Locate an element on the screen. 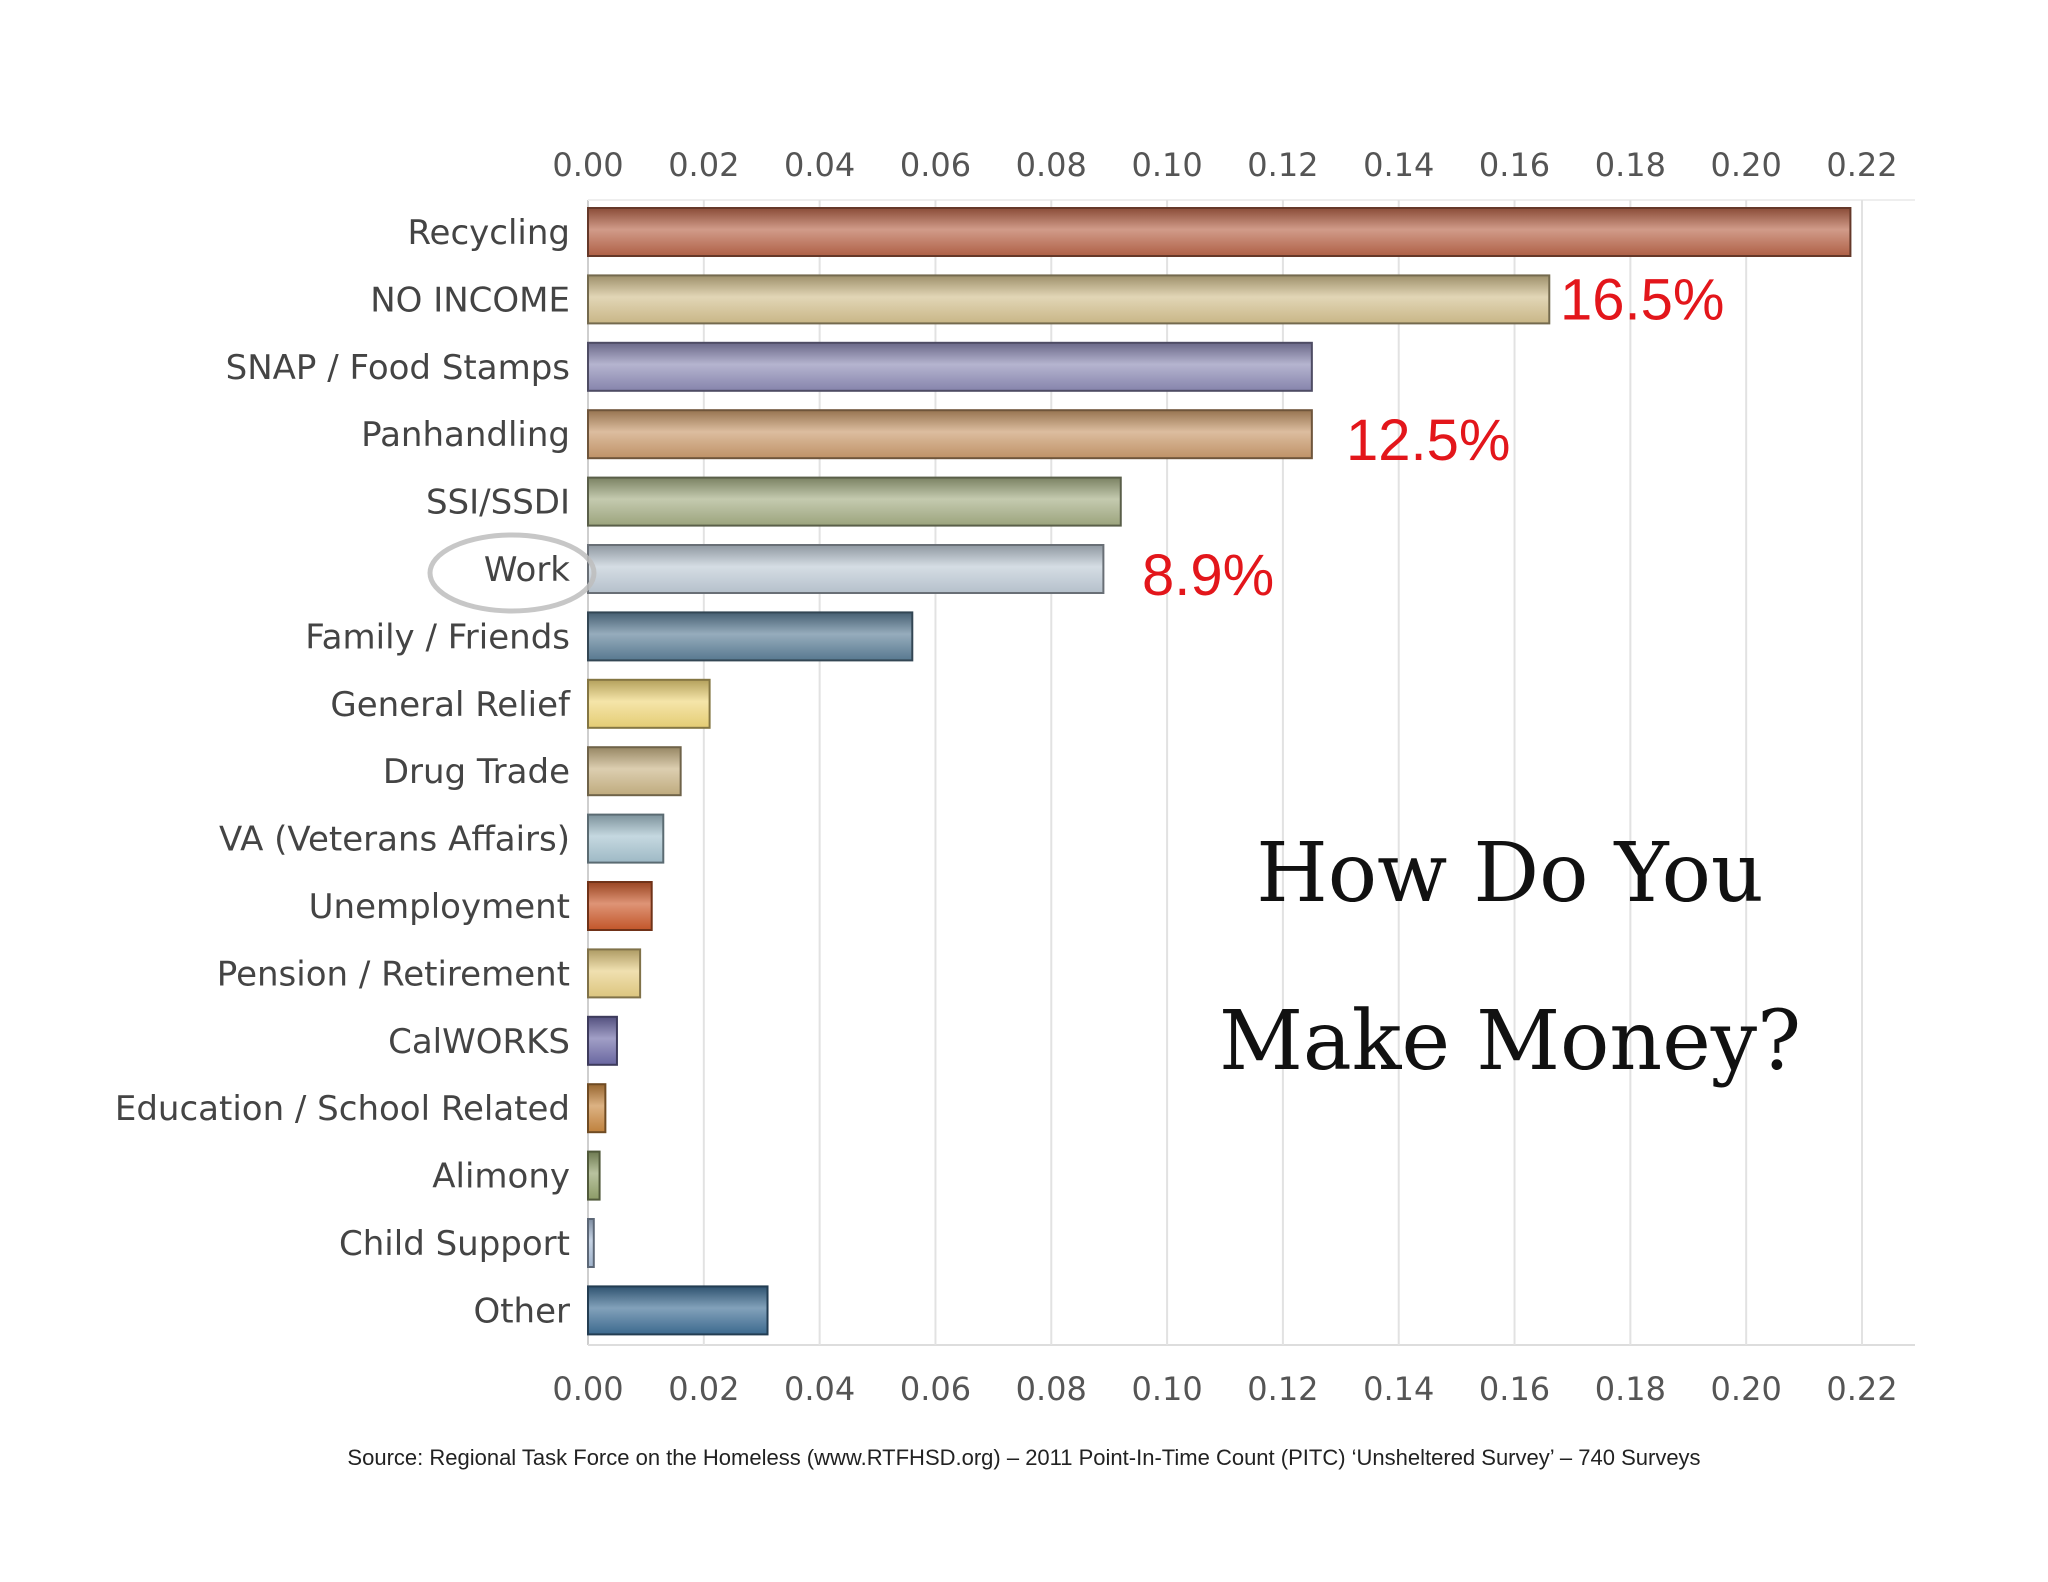  top-tick-label: 0.18 is located at coordinates (1630, 165).